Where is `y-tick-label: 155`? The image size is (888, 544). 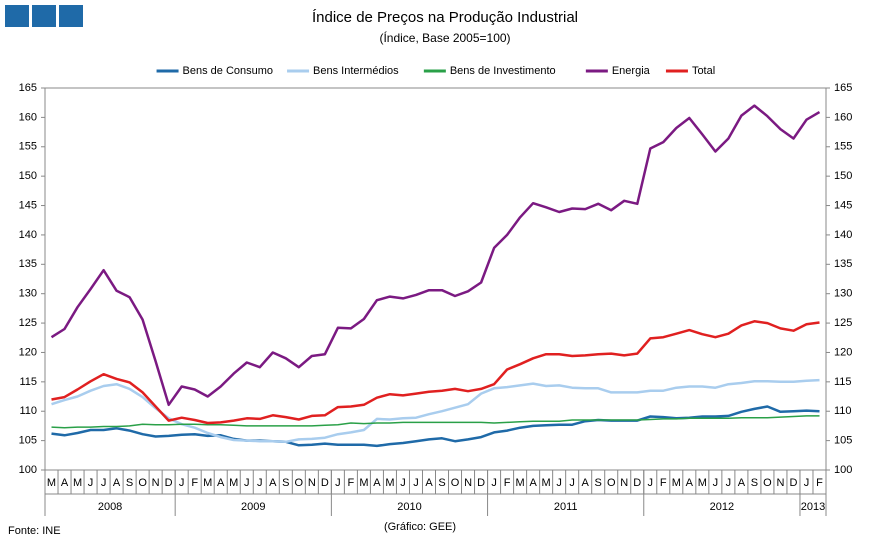 y-tick-label: 155 is located at coordinates (28, 147).